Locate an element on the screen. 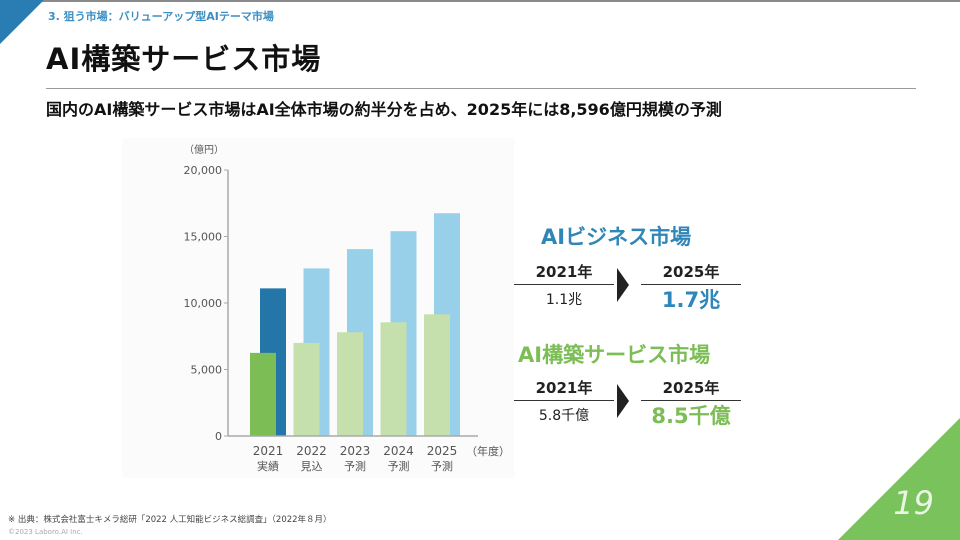 The width and height of the screenshot is (960, 540). x-tick-label: 2024 is located at coordinates (398, 451).